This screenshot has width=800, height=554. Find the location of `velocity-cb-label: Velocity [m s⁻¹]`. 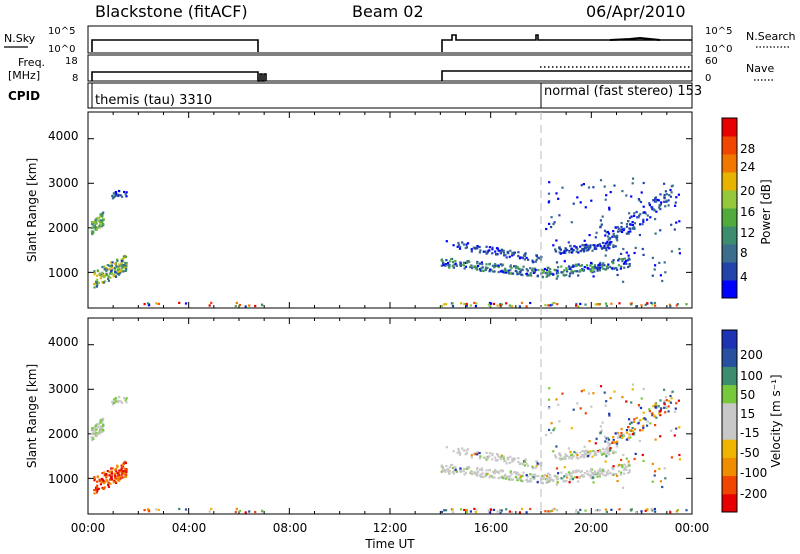

velocity-cb-label: Velocity [m s⁻¹] is located at coordinates (776, 420).